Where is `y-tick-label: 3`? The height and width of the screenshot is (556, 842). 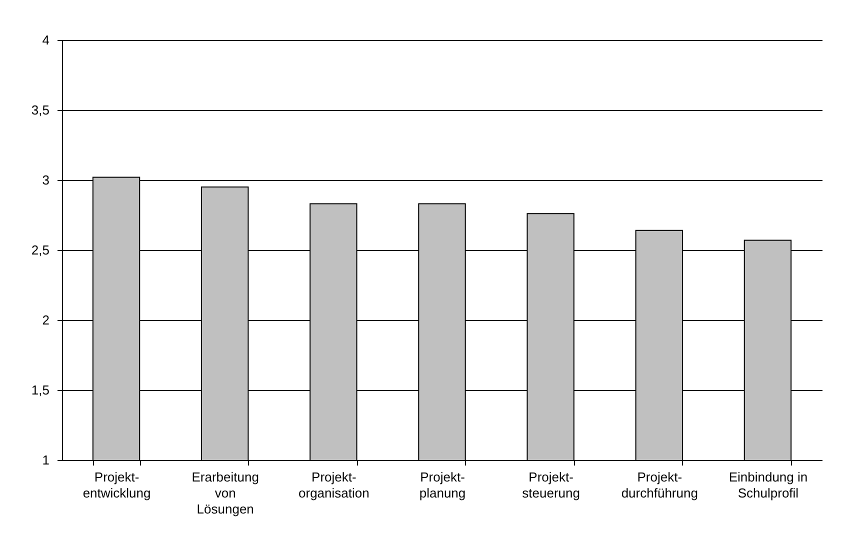 y-tick-label: 3 is located at coordinates (46, 180).